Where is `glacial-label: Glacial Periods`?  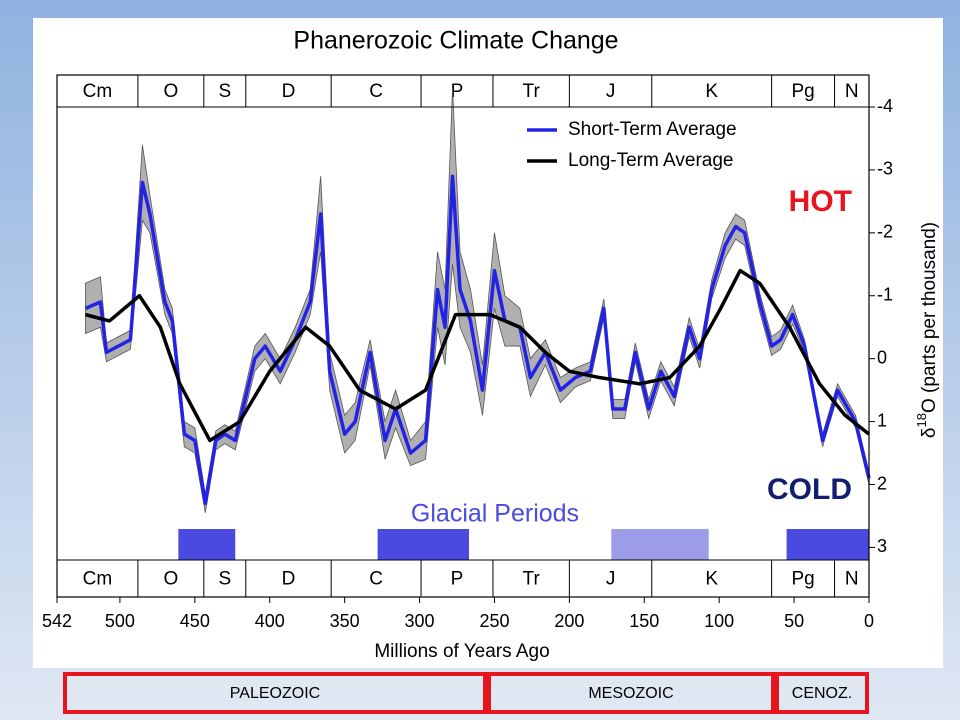 glacial-label: Glacial Periods is located at coordinates (495, 514).